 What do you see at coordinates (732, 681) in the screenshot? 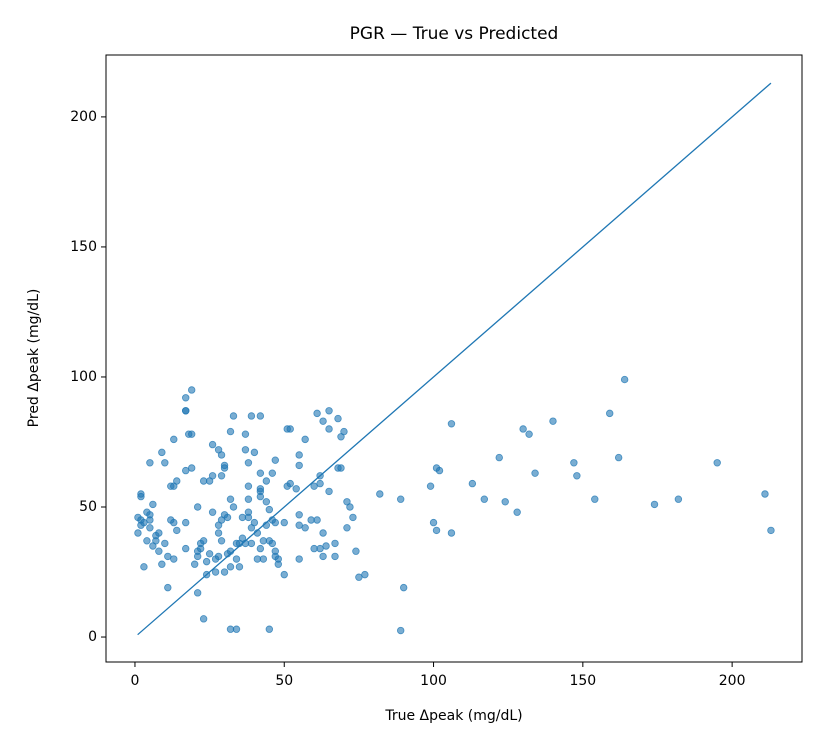
I see `x-tick-label: 200` at bounding box center [732, 681].